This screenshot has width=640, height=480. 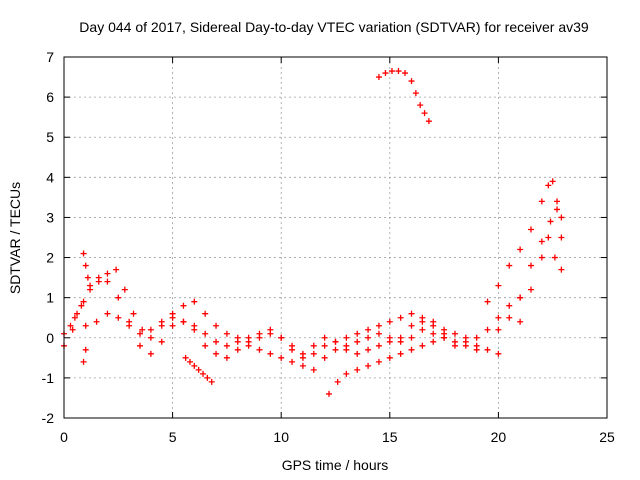 I want to click on y-tick-label: 3, so click(x=50, y=217).